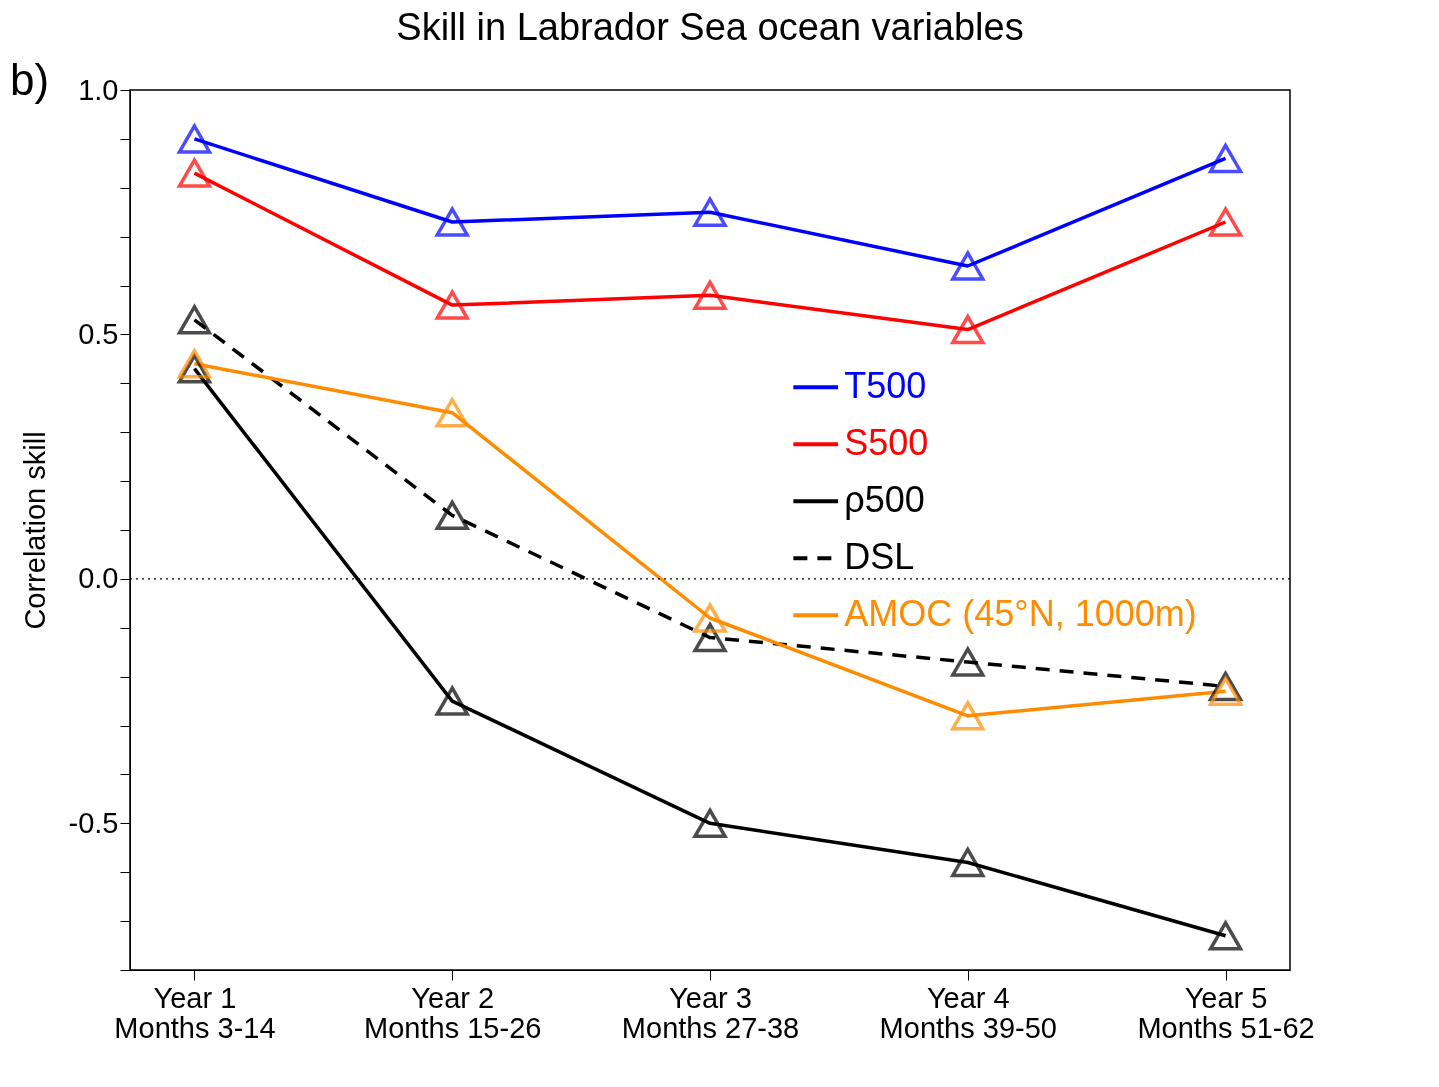 The height and width of the screenshot is (1087, 1439). I want to click on legend-label: ρ500, so click(884, 500).